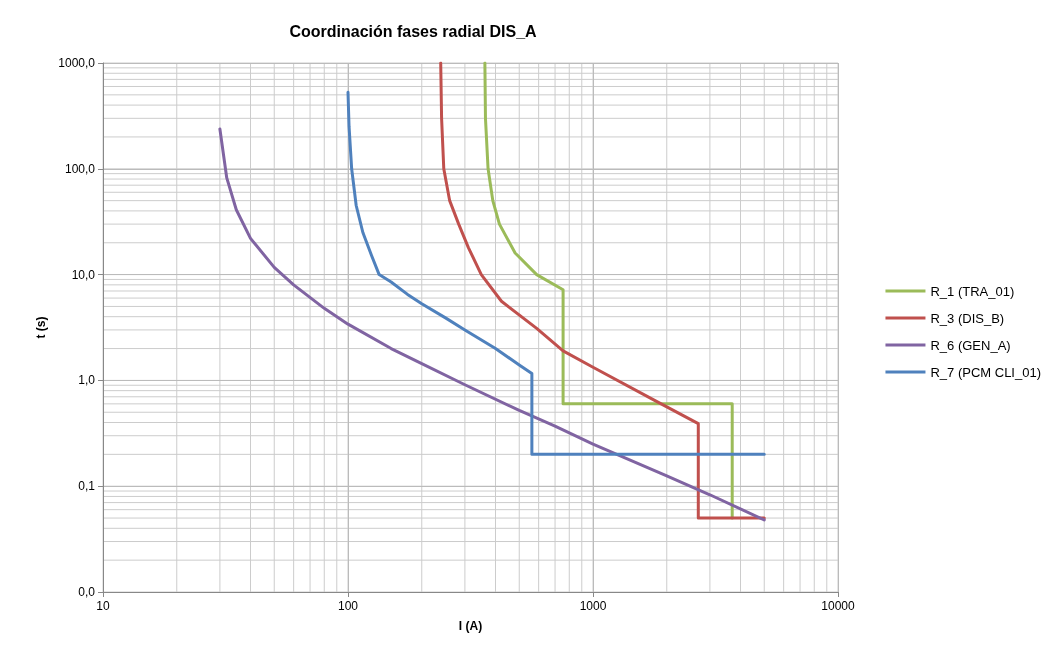 The width and height of the screenshot is (1058, 663). I want to click on x-axis-title: I (A), so click(470, 626).